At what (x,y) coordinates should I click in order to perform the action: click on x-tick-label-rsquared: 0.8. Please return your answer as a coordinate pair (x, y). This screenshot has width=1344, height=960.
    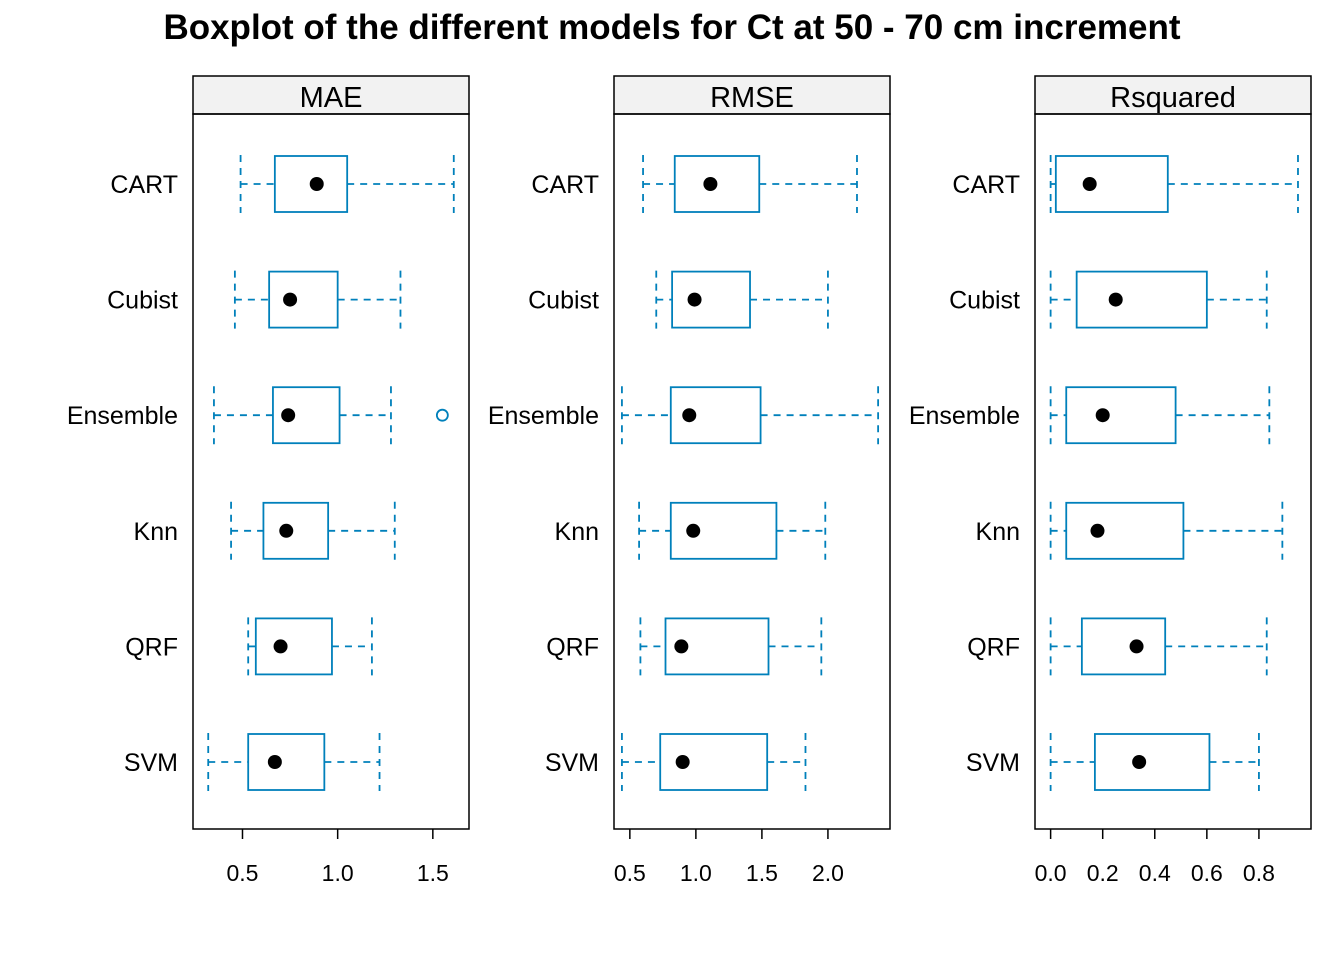
    Looking at the image, I should click on (1259, 873).